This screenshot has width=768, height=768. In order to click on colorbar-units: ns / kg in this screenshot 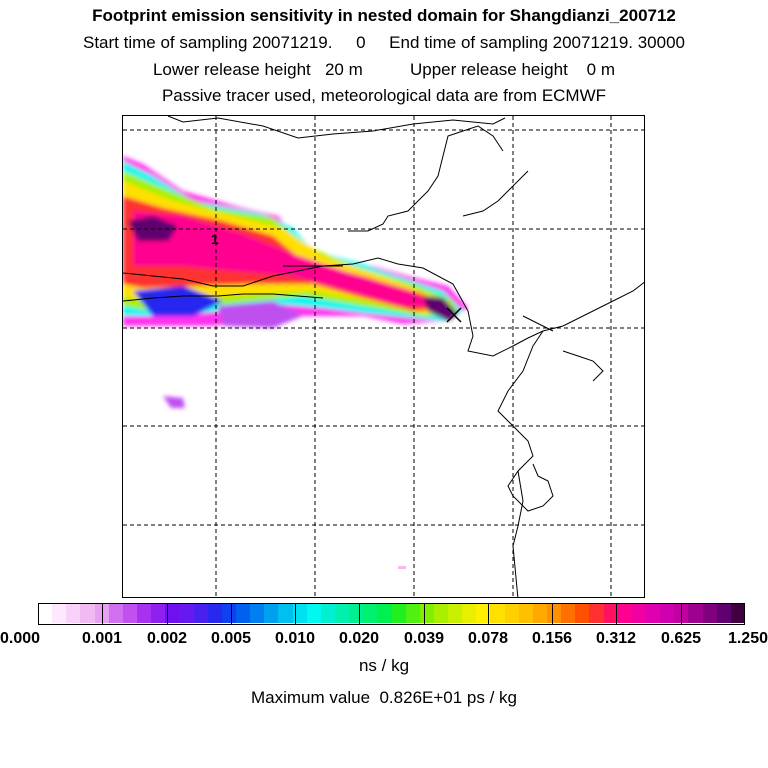, I will do `click(384, 665)`.